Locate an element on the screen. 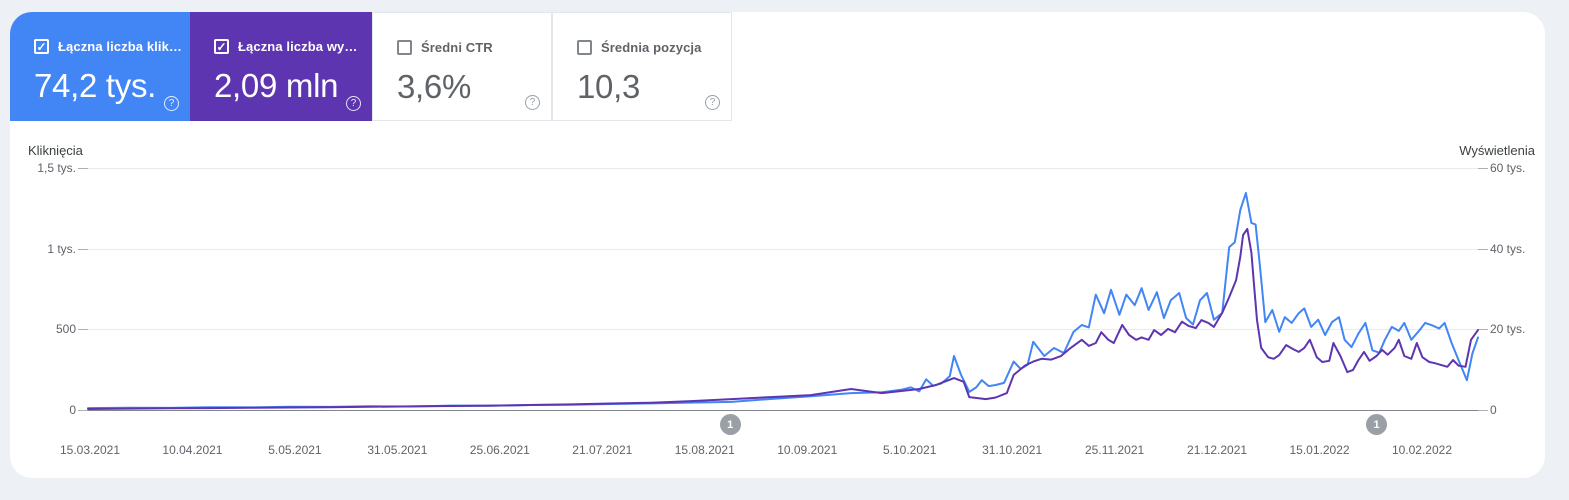  x-axis-label: 25.11.2021 is located at coordinates (1115, 450).